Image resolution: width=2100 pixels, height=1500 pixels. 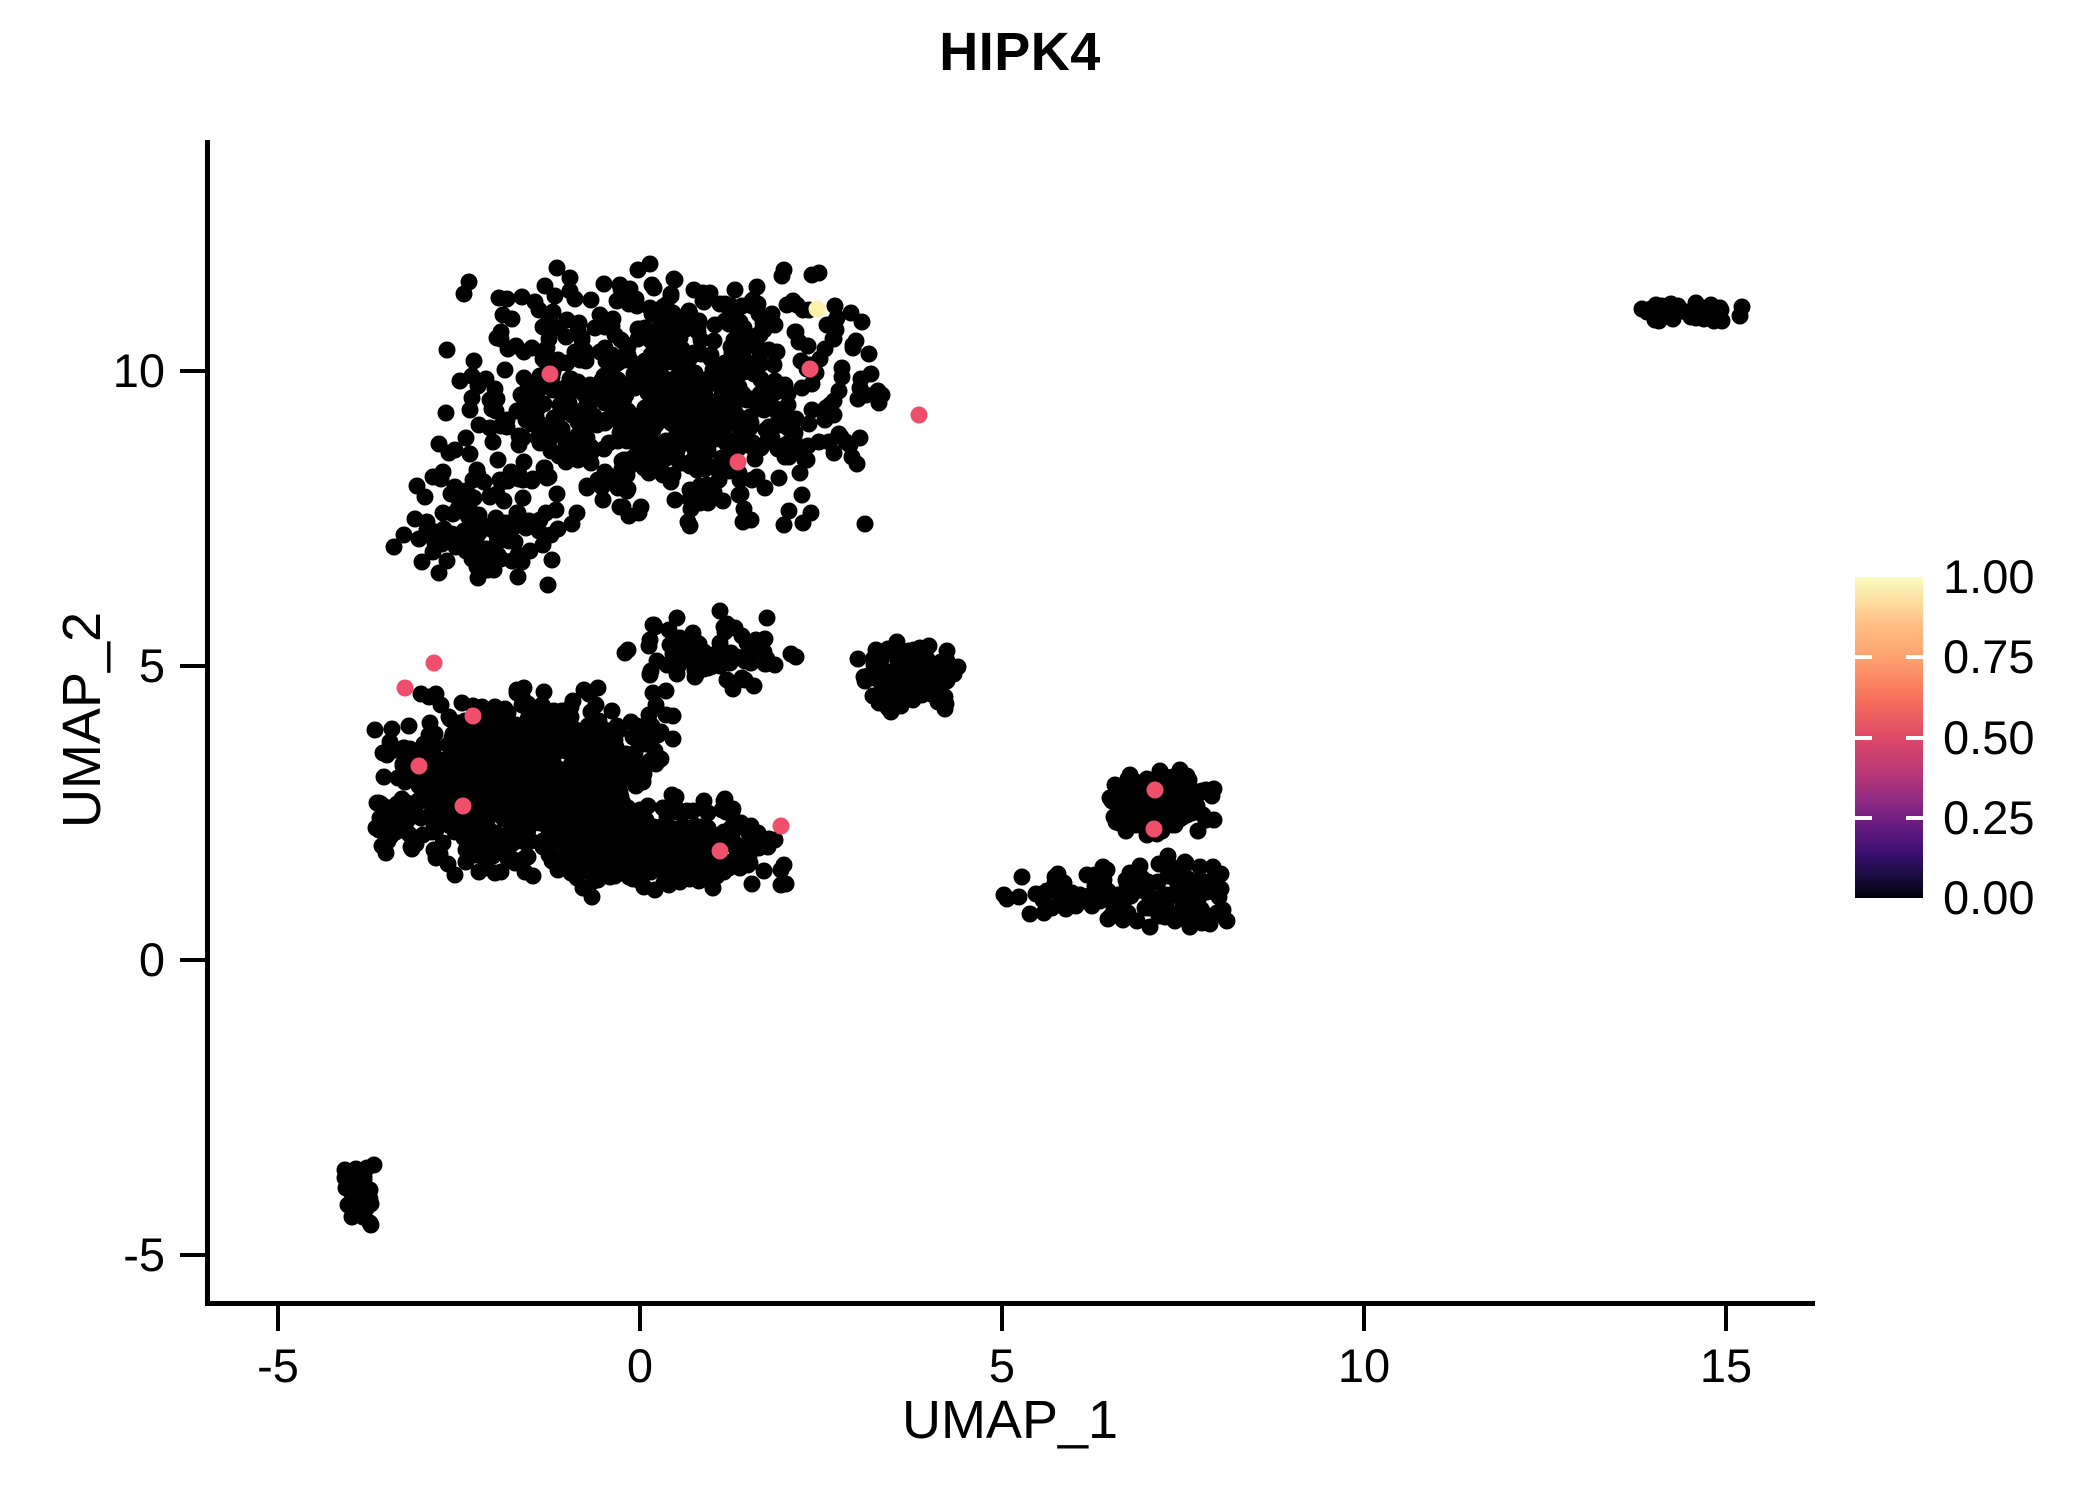 What do you see at coordinates (1989, 737) in the screenshot?
I see `colorbar-tick-label: 0.50` at bounding box center [1989, 737].